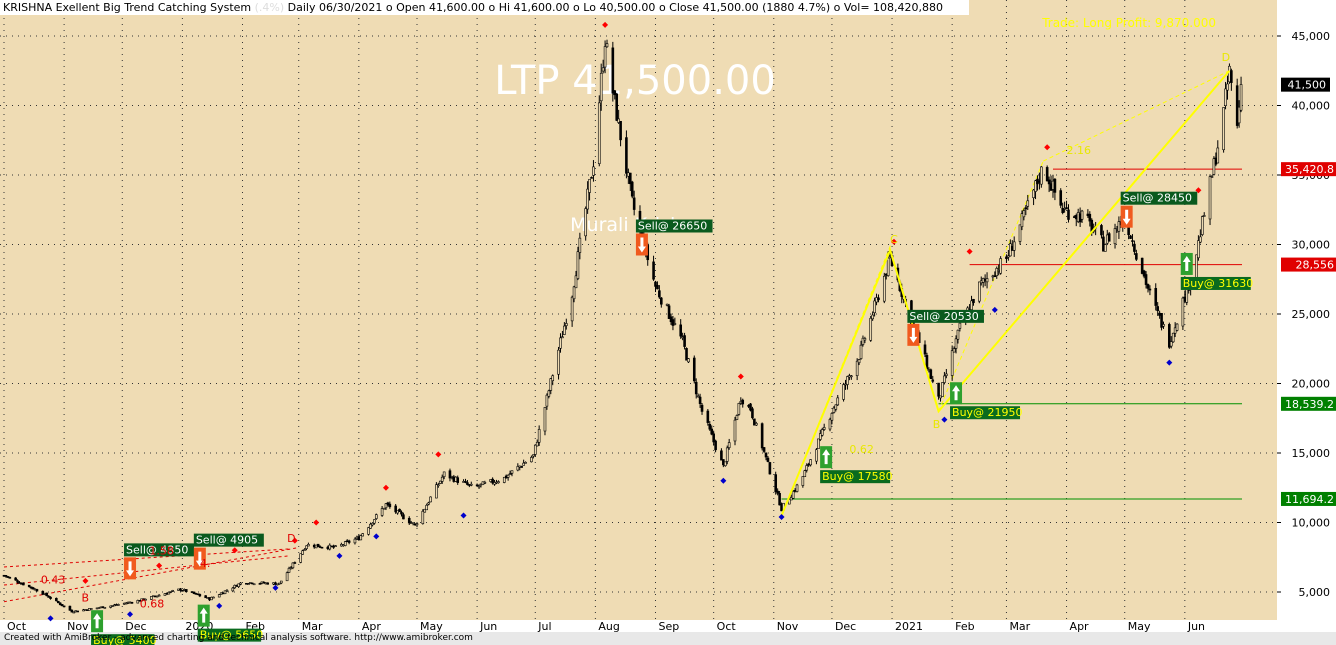 This screenshot has width=1336, height=645. I want to click on pattern-annotation: B, so click(937, 424).